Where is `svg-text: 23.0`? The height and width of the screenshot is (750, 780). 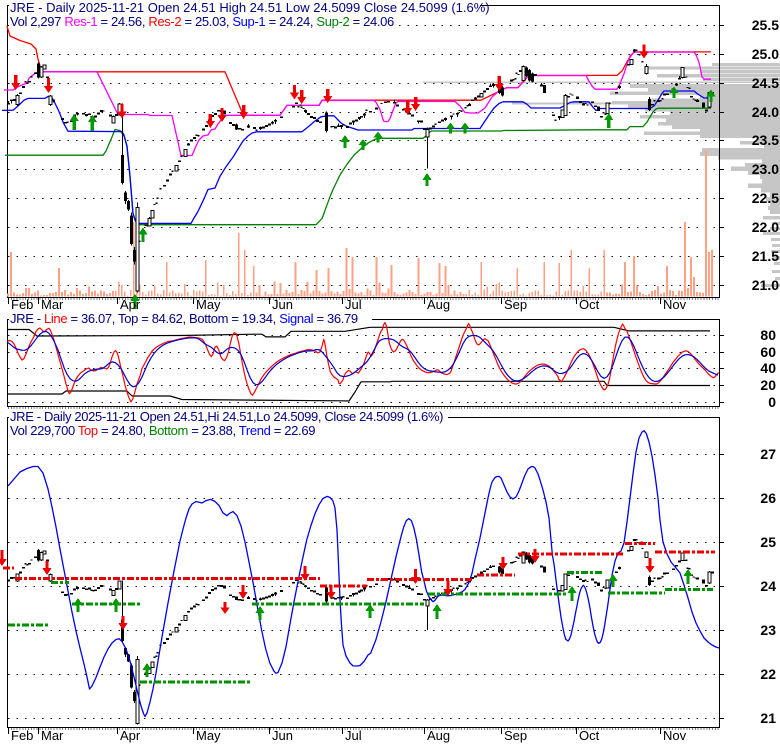 svg-text: 23.0 is located at coordinates (765, 169).